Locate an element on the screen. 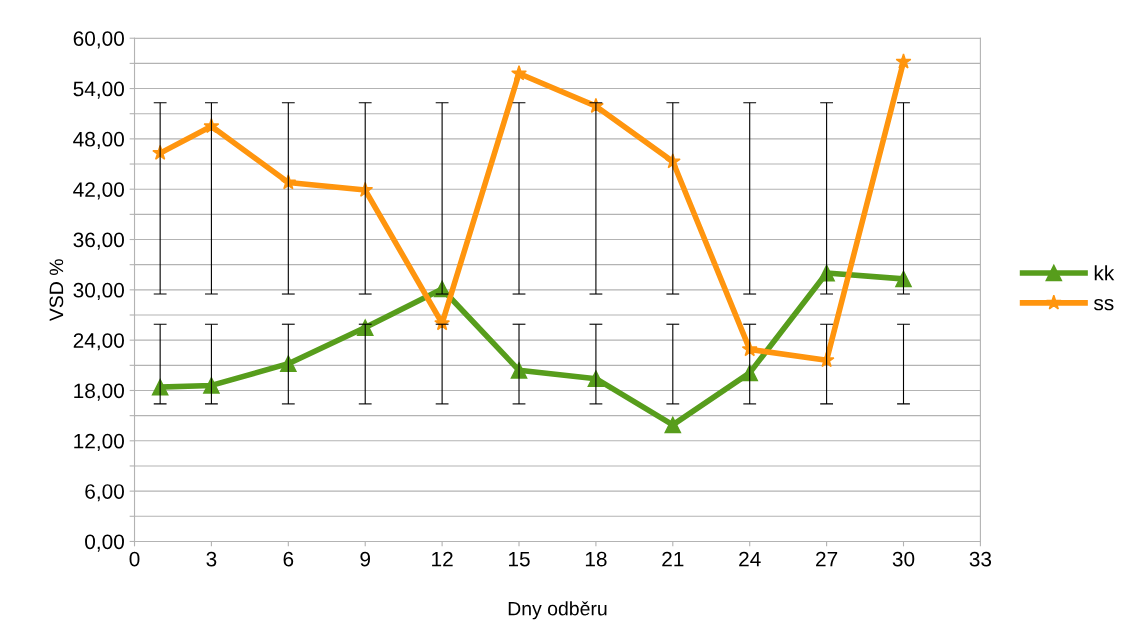 Image resolution: width=1140 pixels, height=637 pixels. y-tick-label: 60,00 is located at coordinates (98, 40).